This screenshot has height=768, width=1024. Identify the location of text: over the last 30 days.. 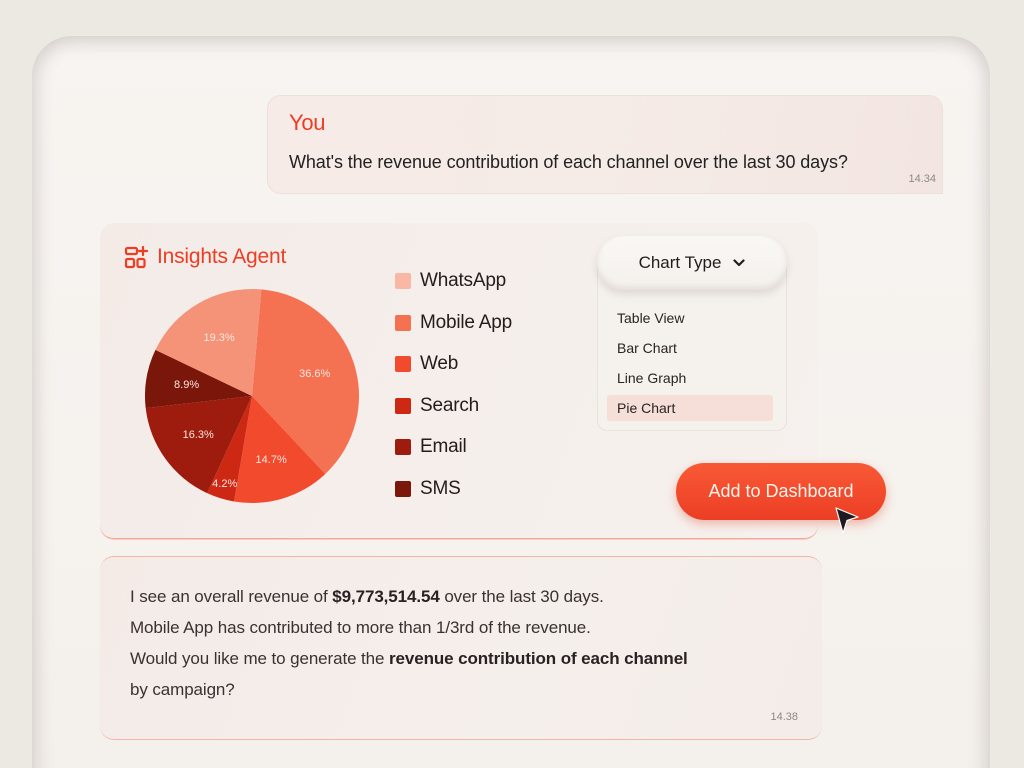
(521, 596).